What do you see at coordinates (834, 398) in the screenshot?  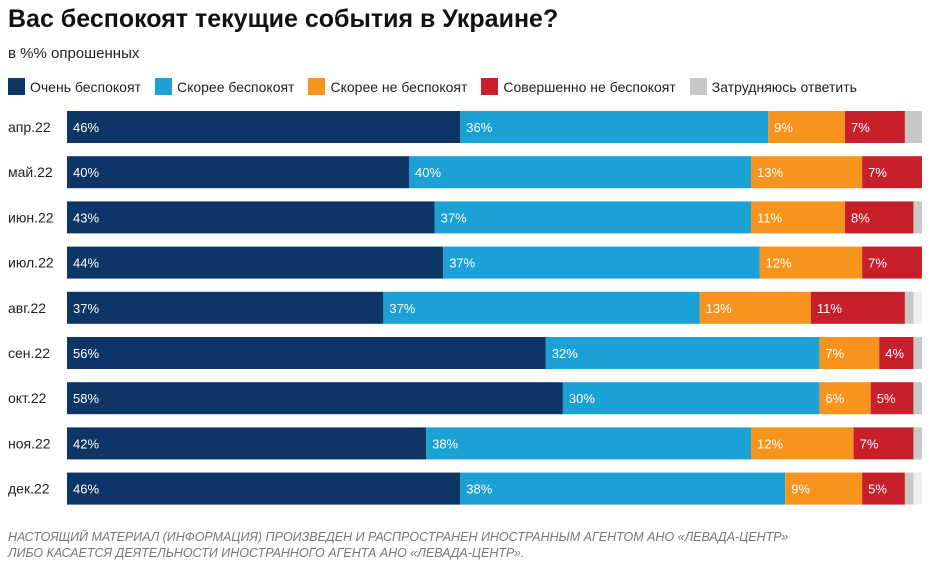 I see `data-label: 6%` at bounding box center [834, 398].